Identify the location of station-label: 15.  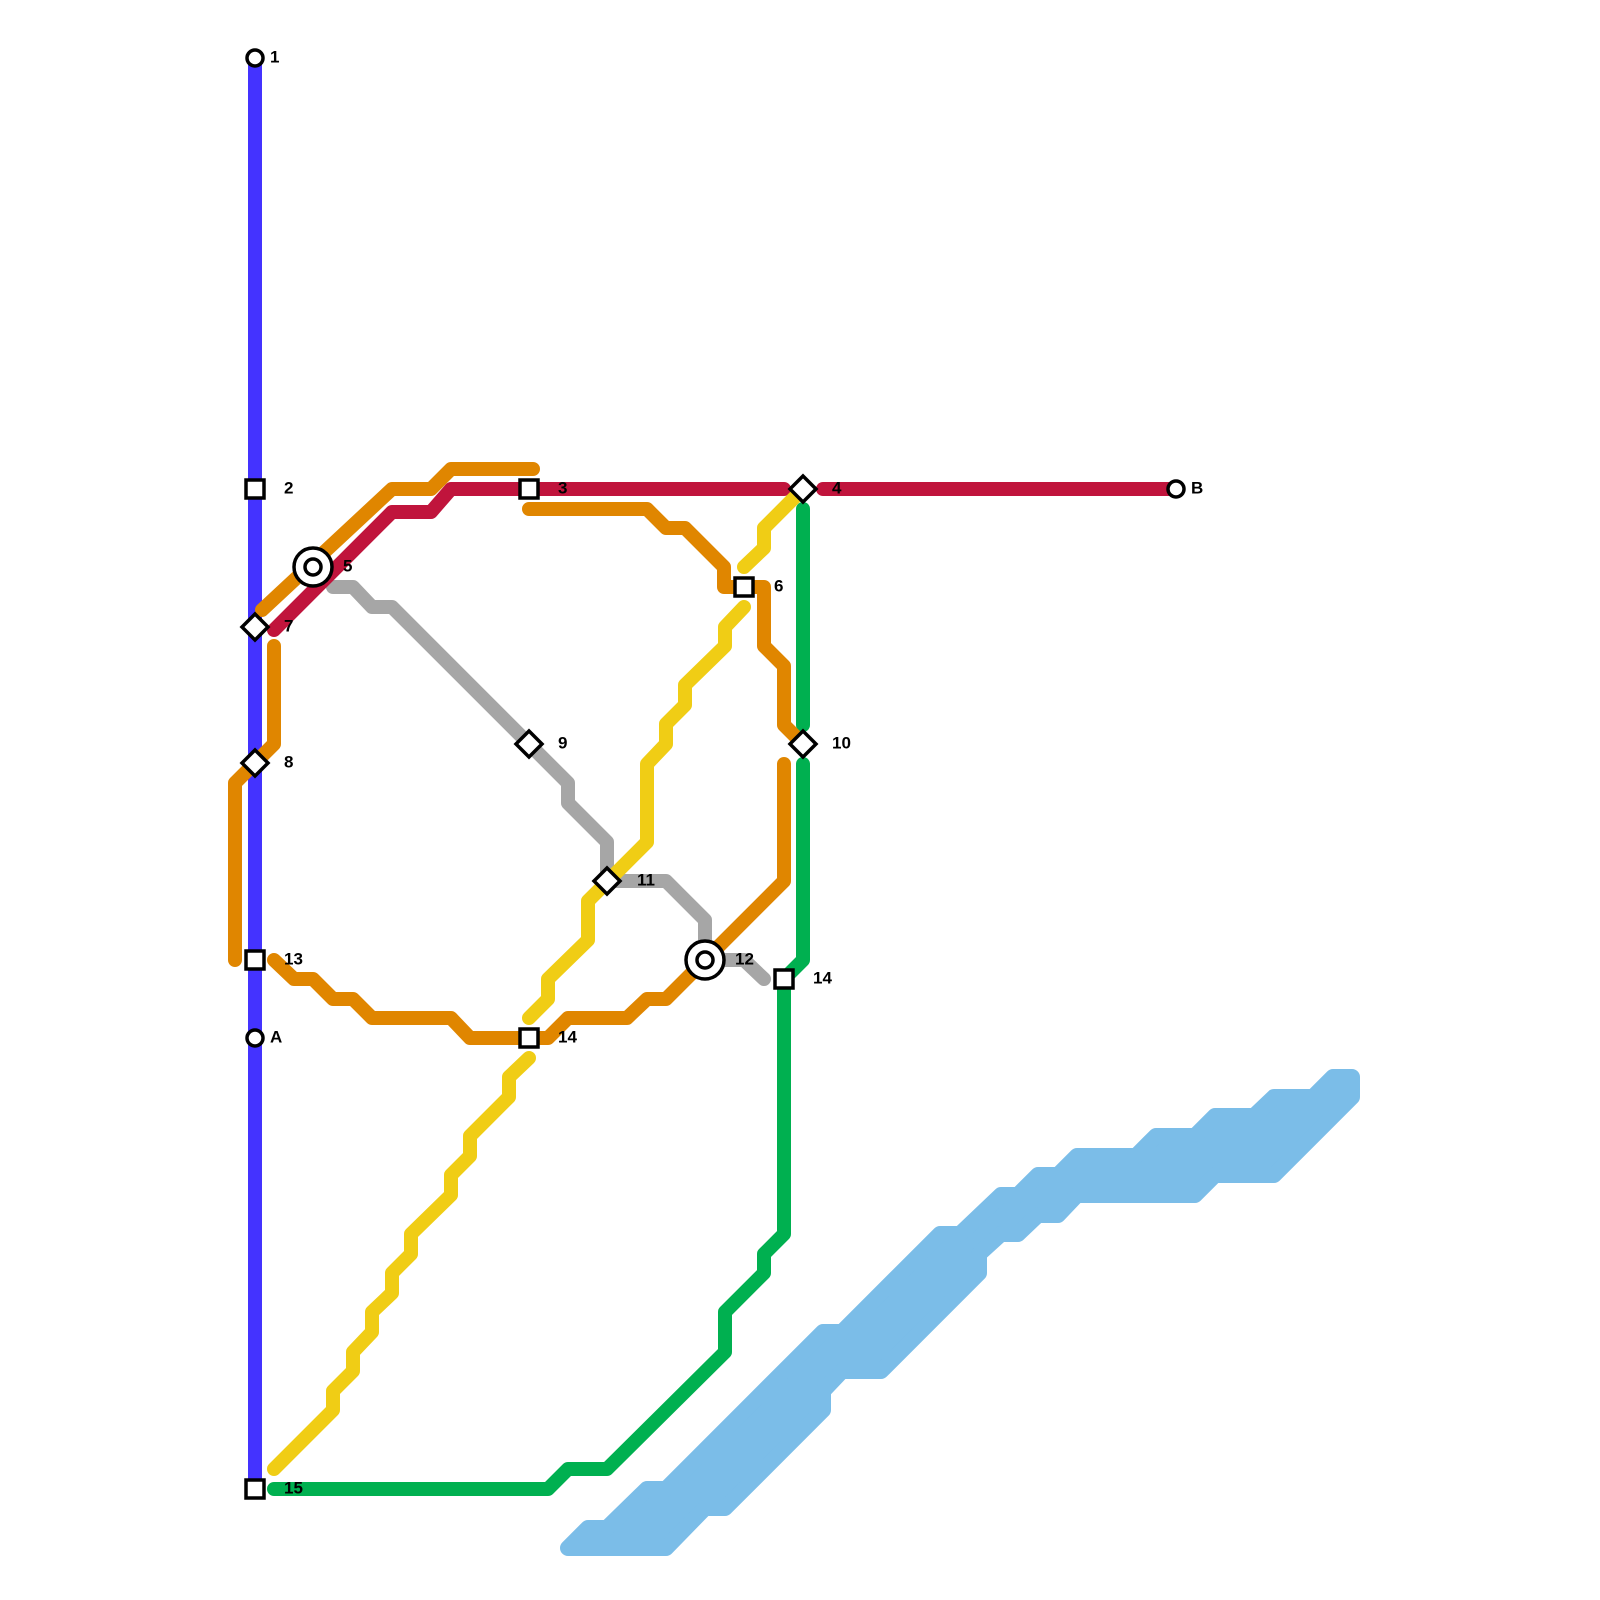
(293, 1487).